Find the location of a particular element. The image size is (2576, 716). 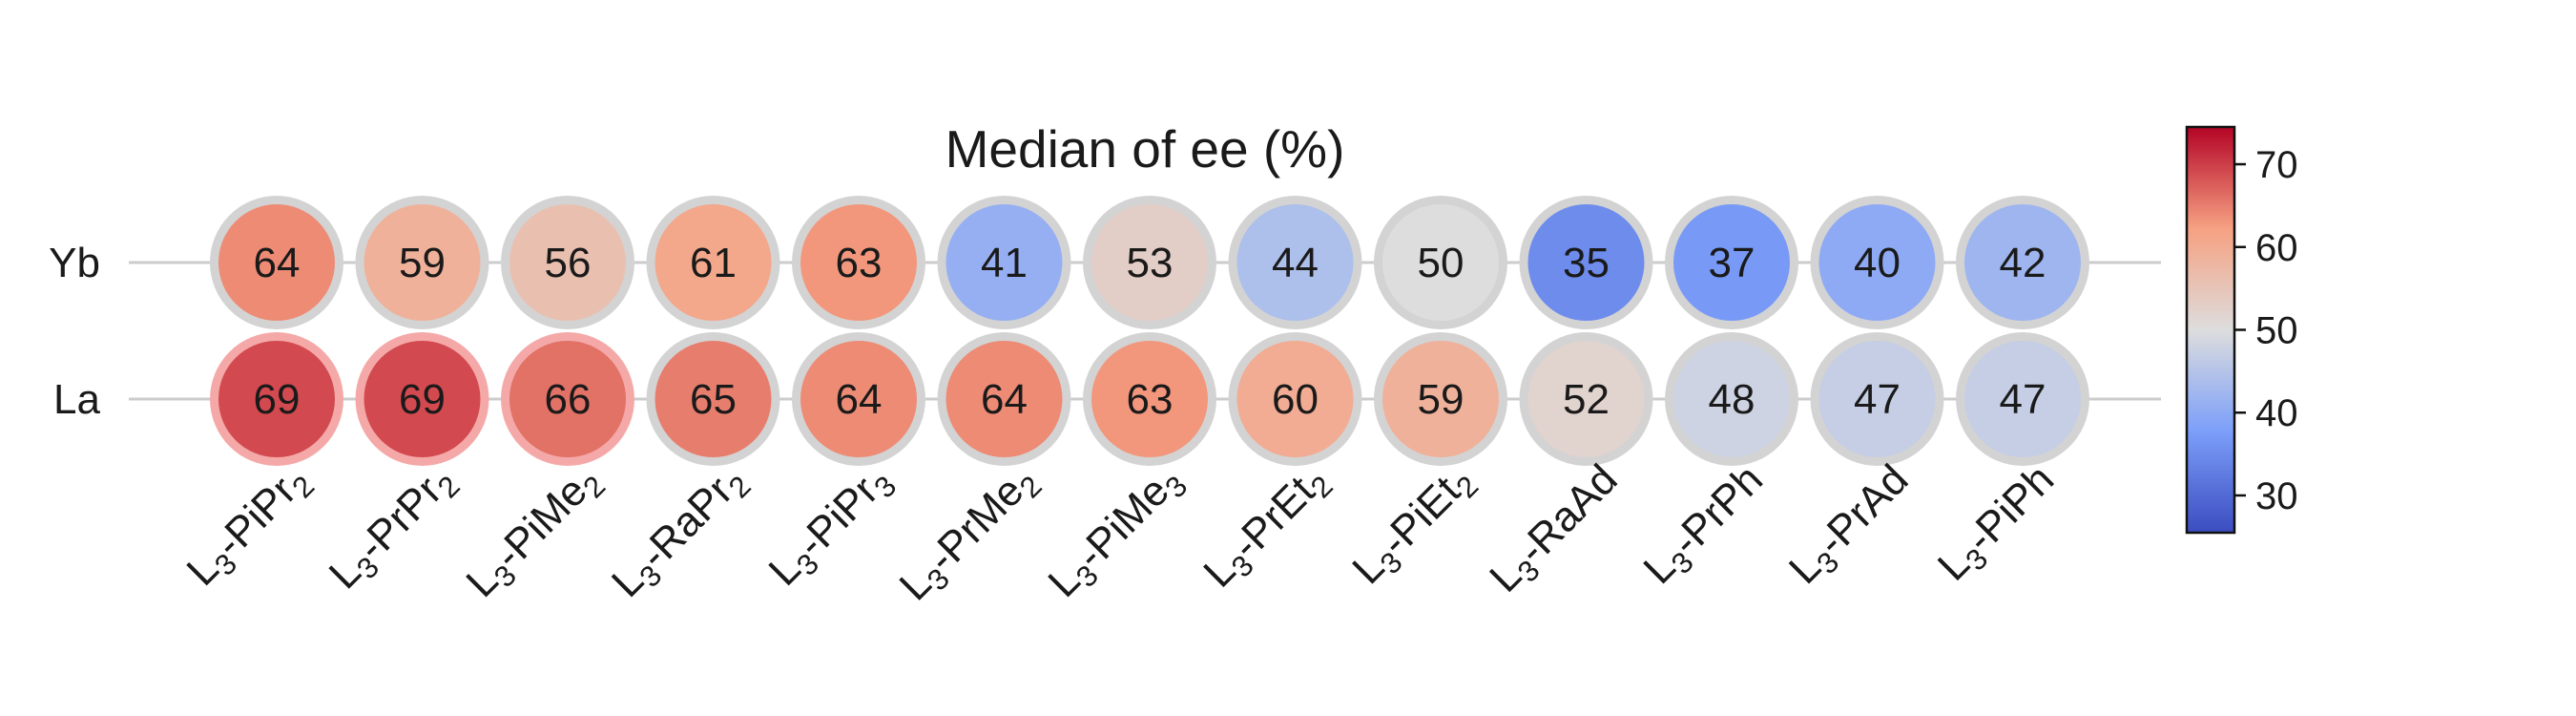

cell-value-yb-3: 61 is located at coordinates (713, 263).